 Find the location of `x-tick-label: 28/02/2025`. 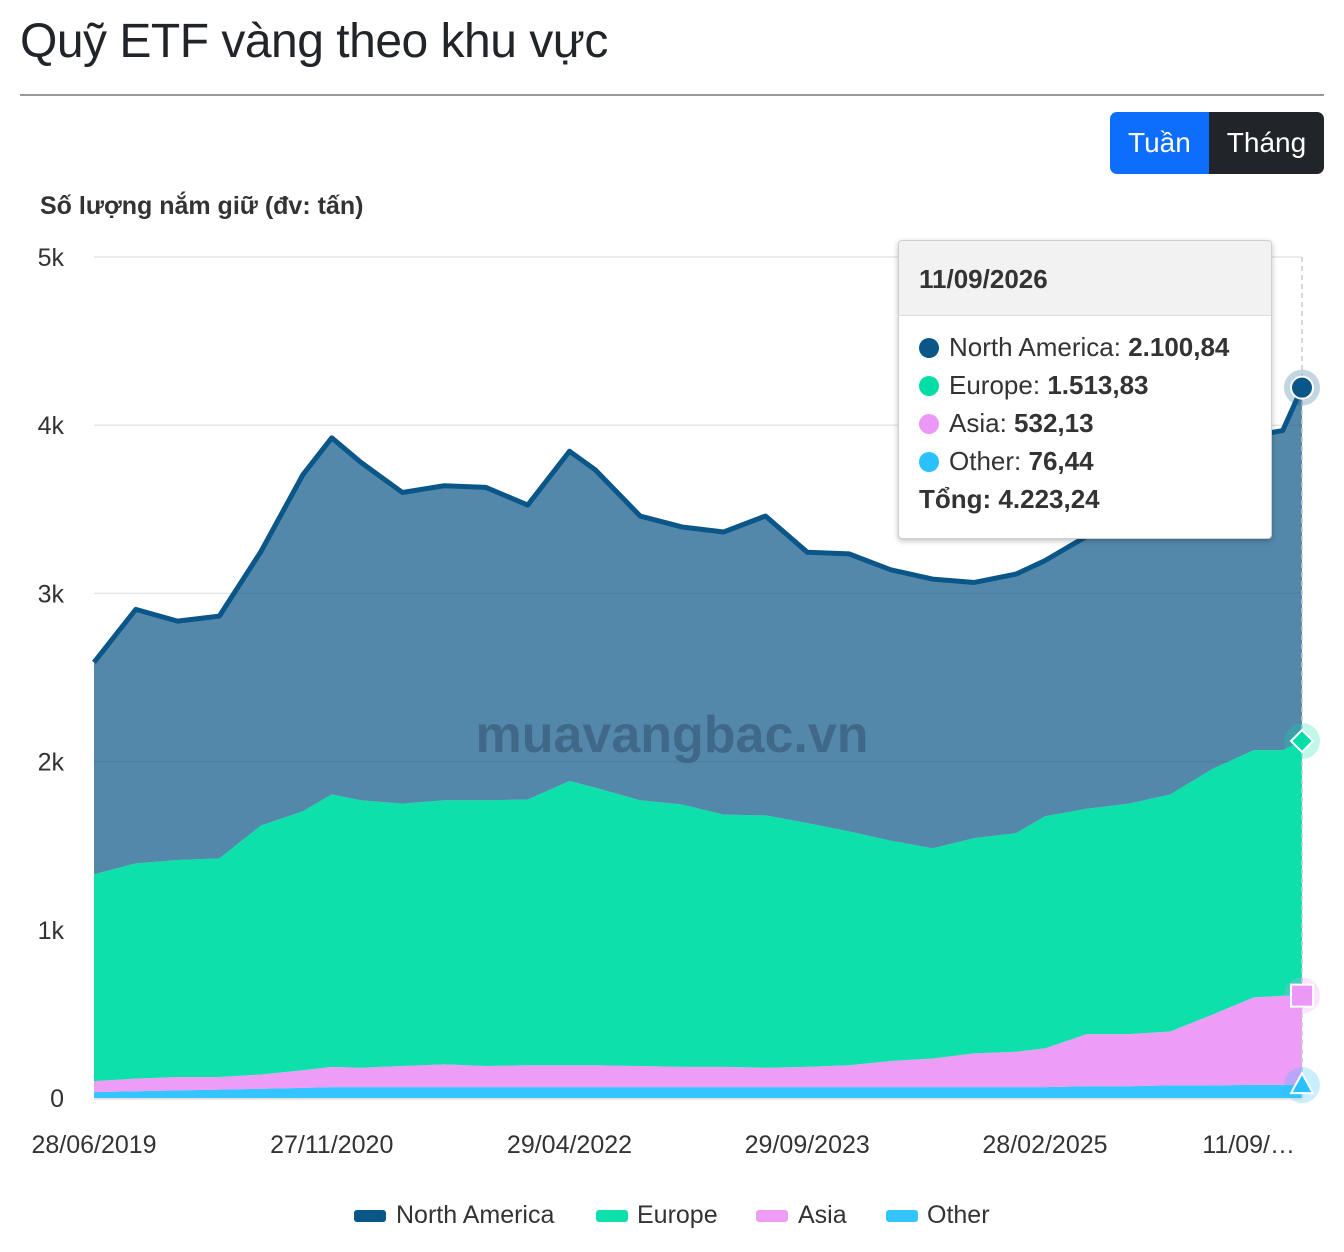

x-tick-label: 28/02/2025 is located at coordinates (1044, 1145).